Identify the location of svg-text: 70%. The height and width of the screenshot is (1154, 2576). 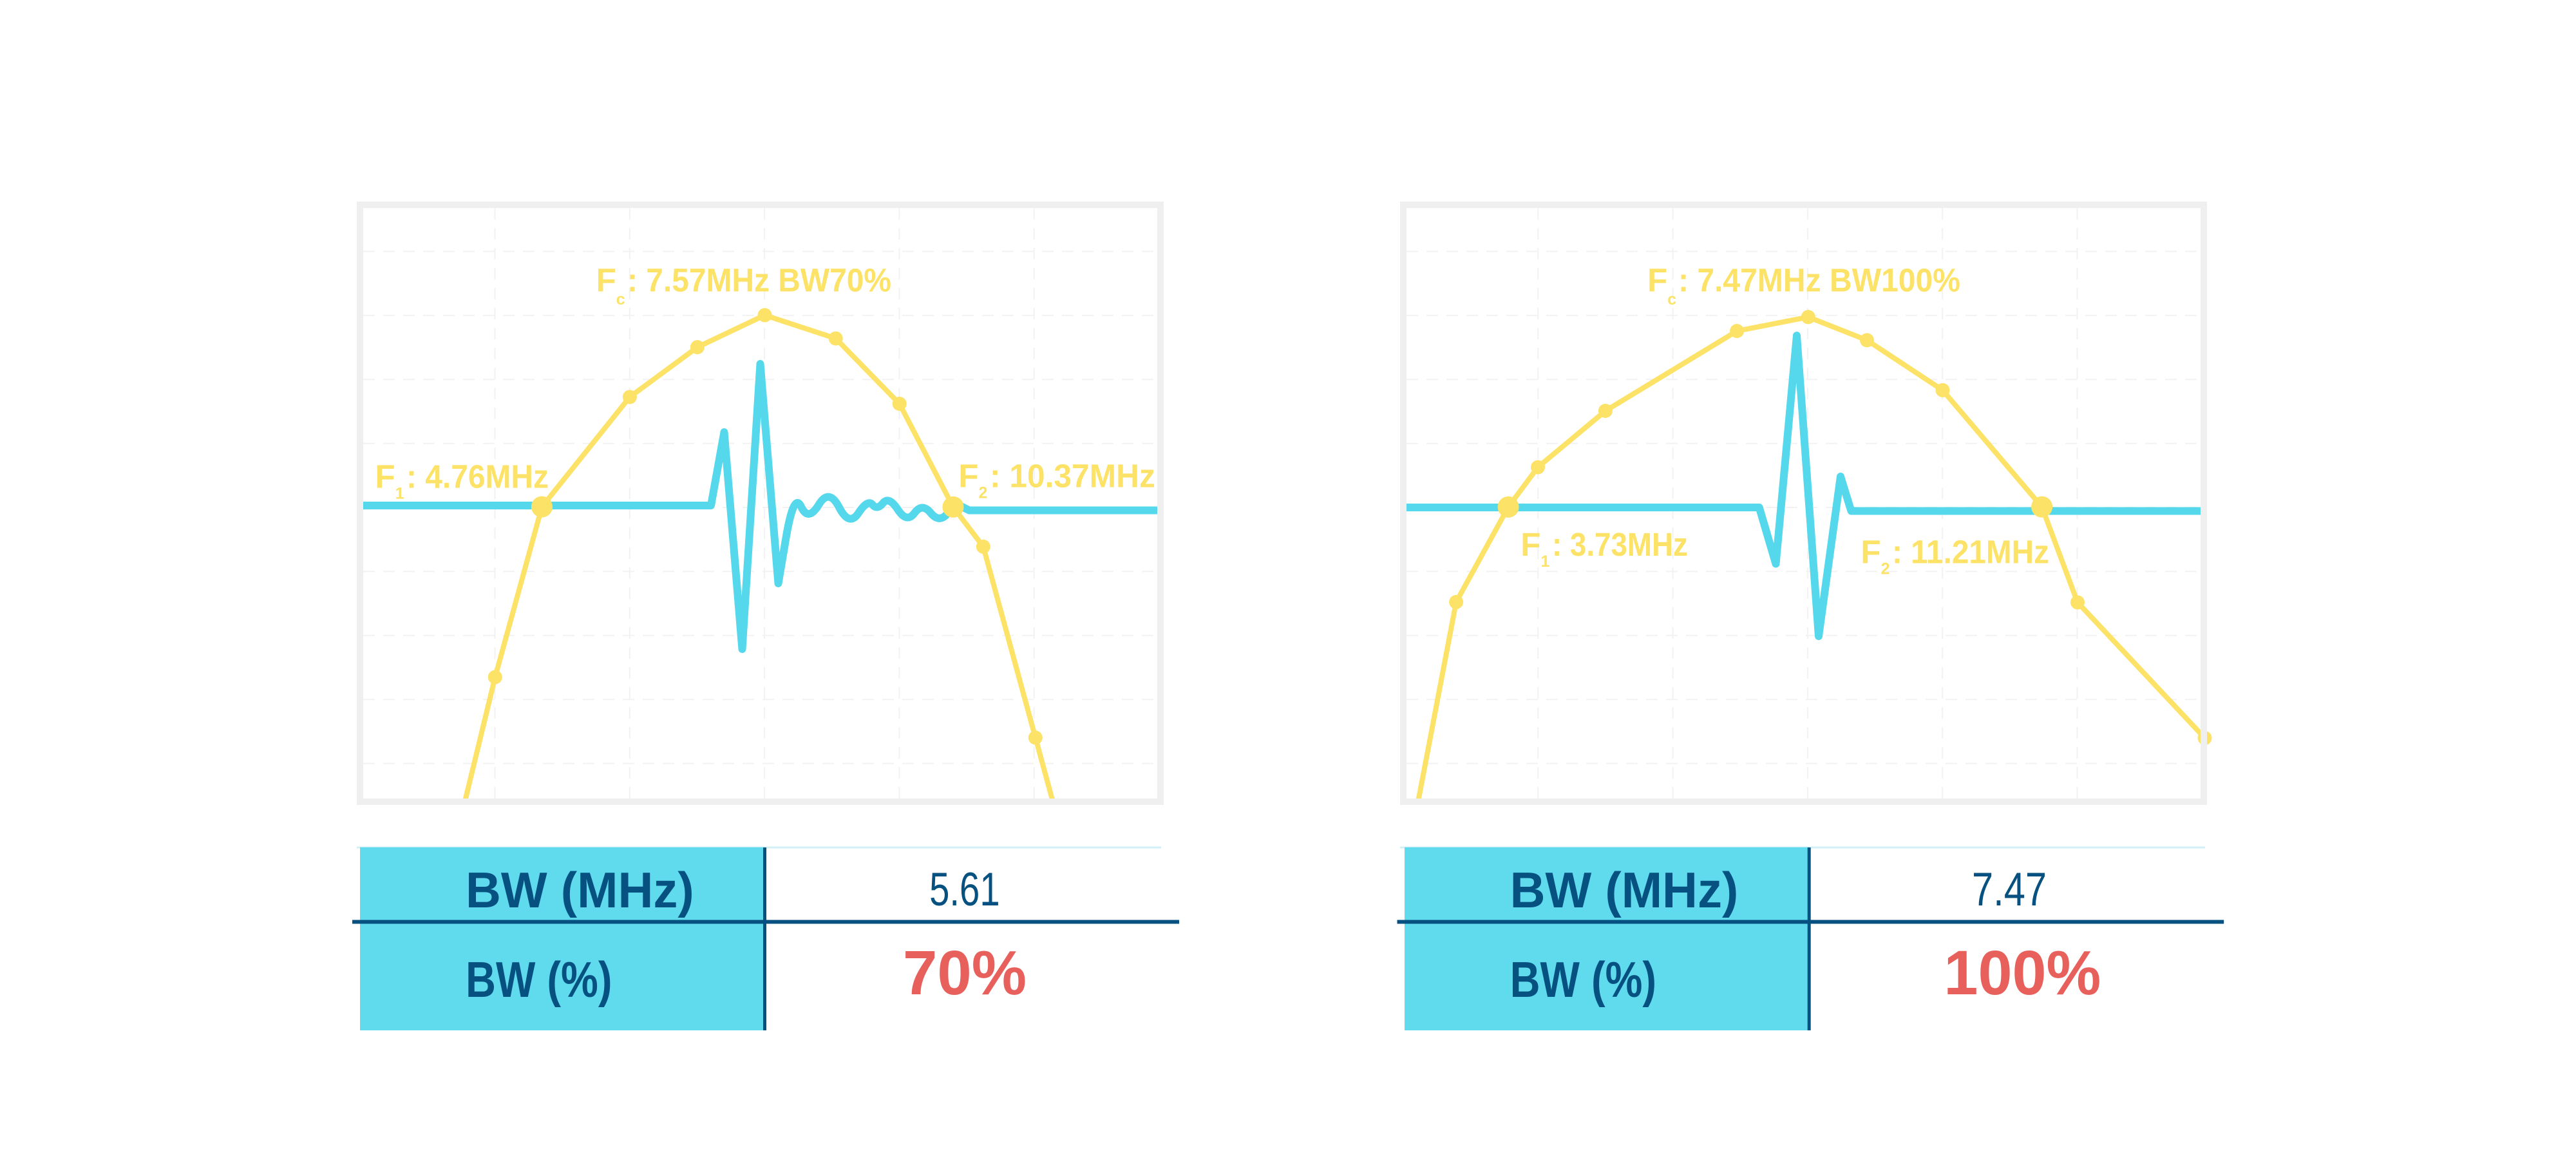
(965, 973).